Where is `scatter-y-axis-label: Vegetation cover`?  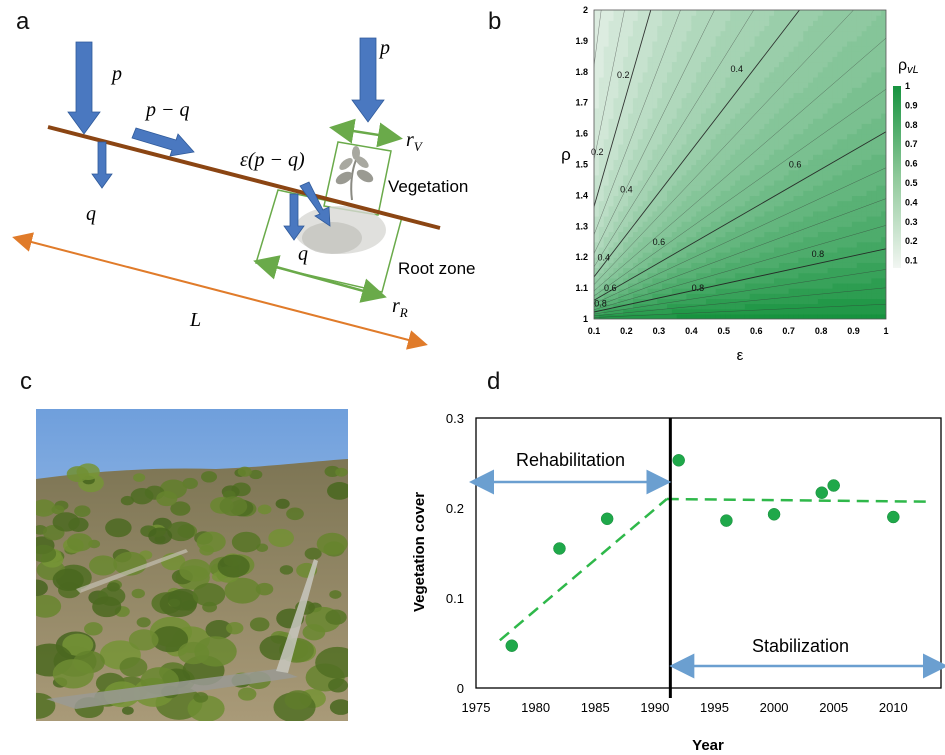
scatter-y-axis-label: Vegetation cover is located at coordinates (419, 552).